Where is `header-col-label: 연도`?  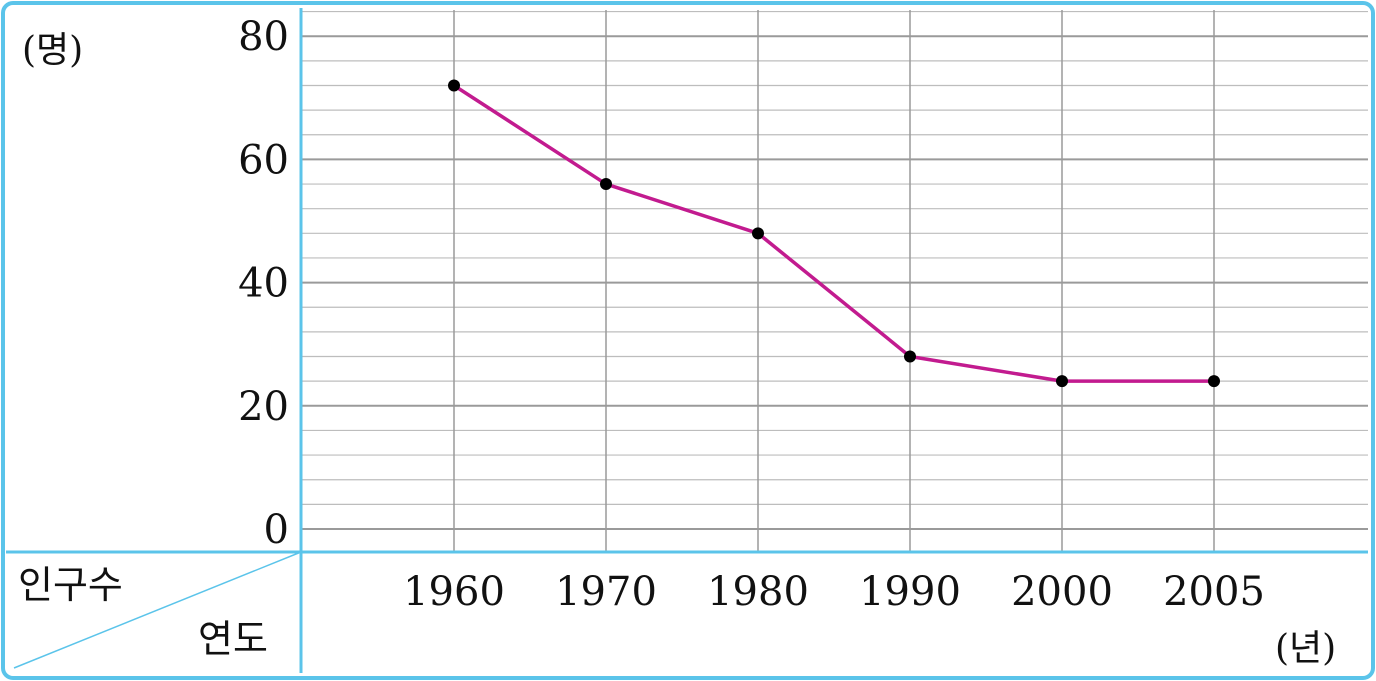
header-col-label: 연도 is located at coordinates (233, 639).